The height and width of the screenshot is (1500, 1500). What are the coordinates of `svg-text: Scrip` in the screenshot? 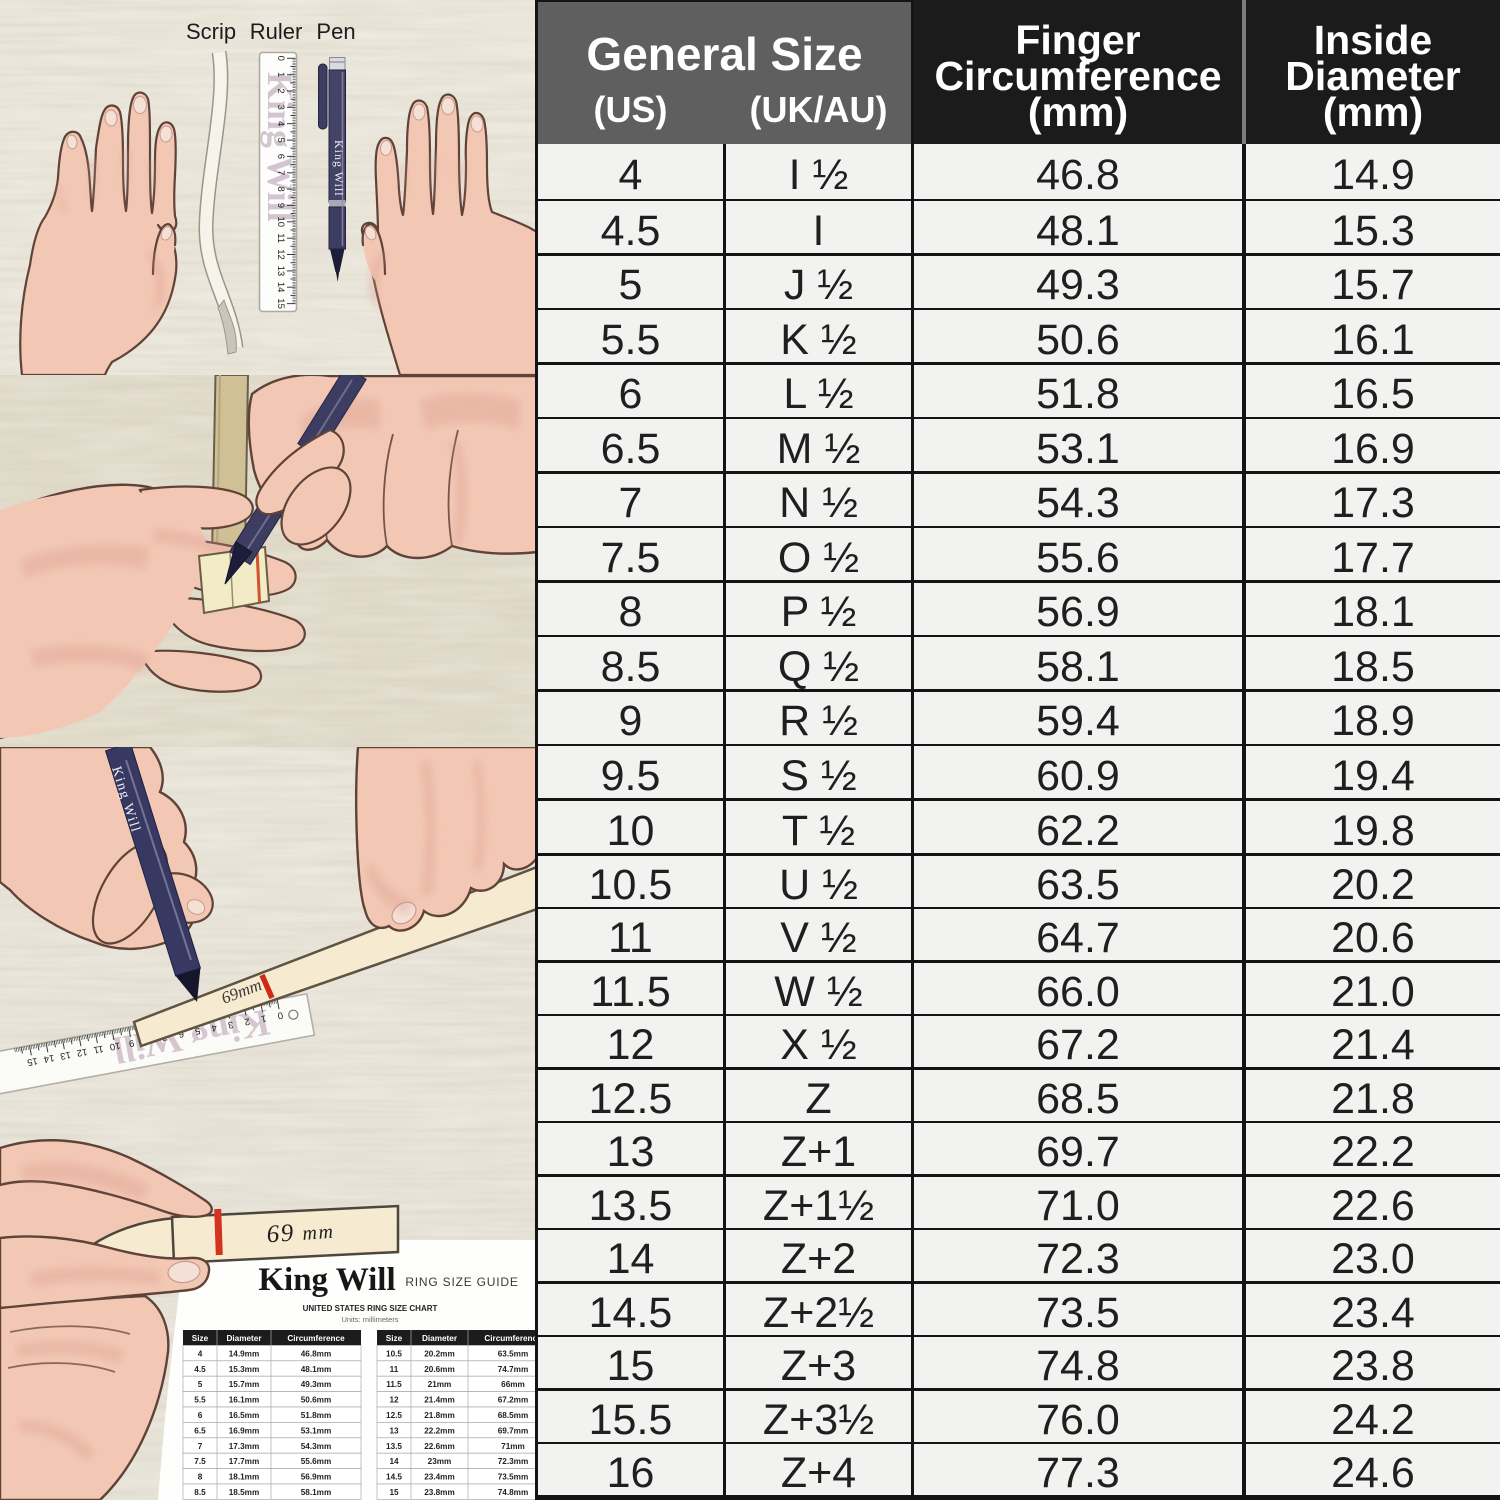 It's located at (211, 31).